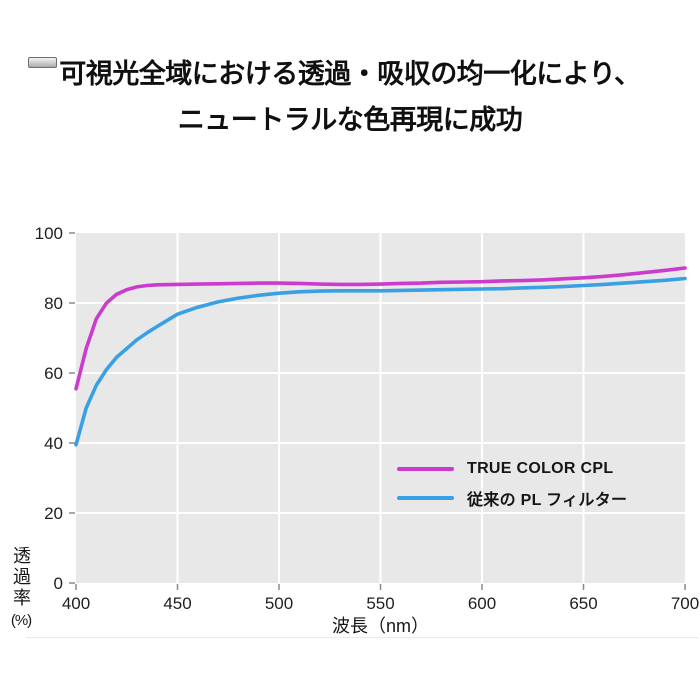 The width and height of the screenshot is (700, 700). I want to click on x-tick-label: 600, so click(482, 603).